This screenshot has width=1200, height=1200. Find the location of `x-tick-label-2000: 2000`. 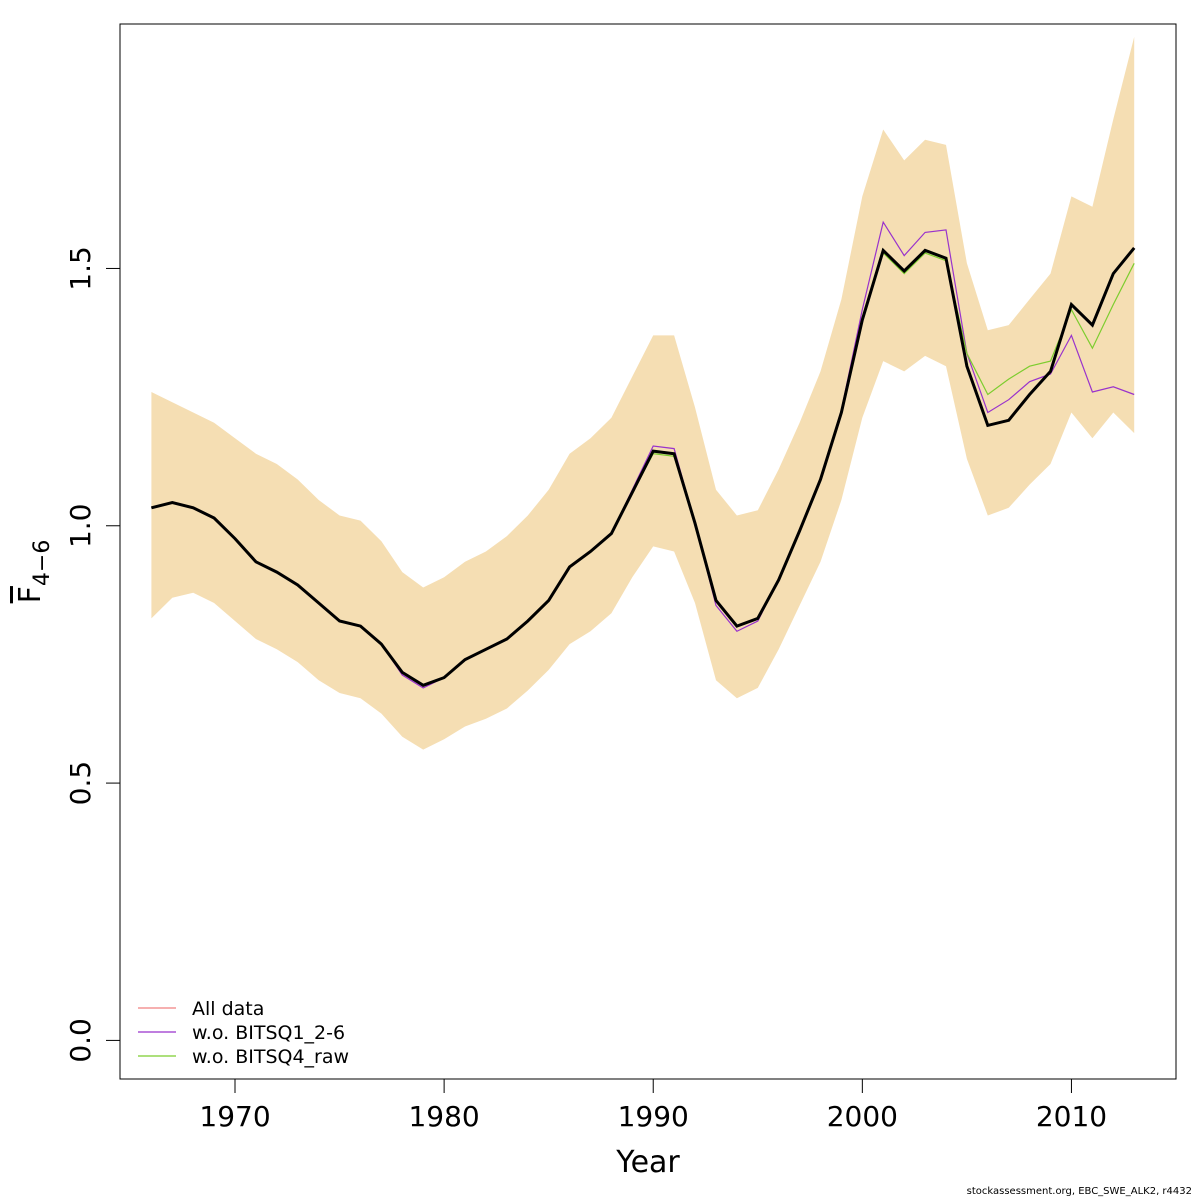

x-tick-label-2000: 2000 is located at coordinates (862, 1116).